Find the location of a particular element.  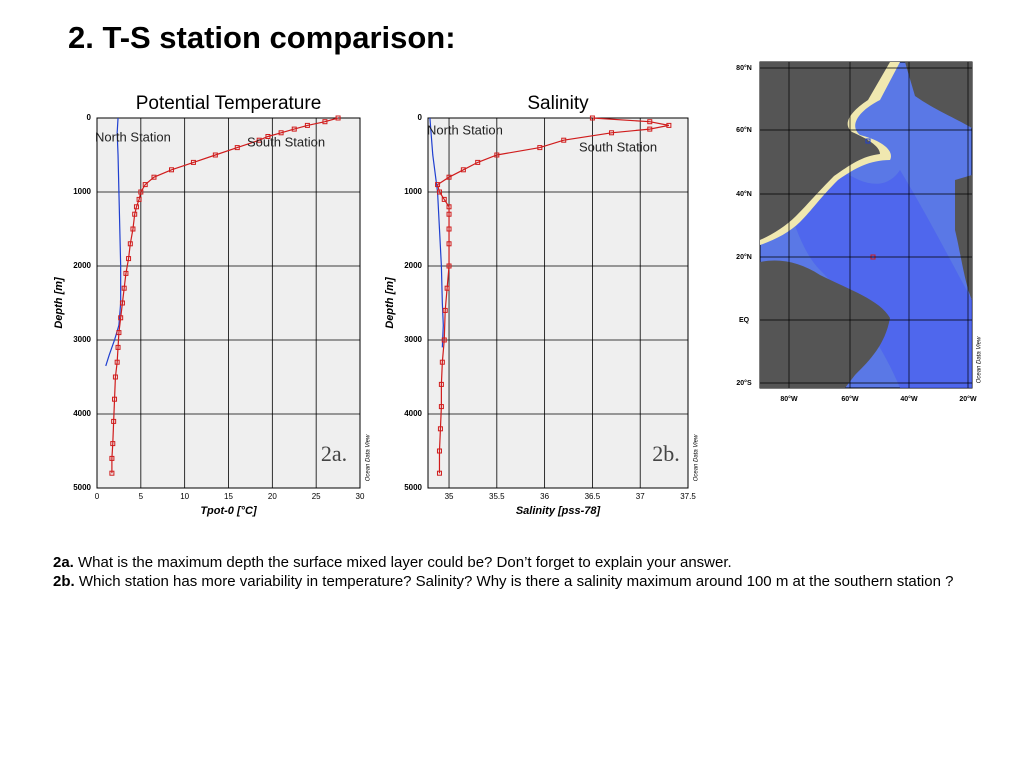

question-label: 2b. is located at coordinates (64, 581).